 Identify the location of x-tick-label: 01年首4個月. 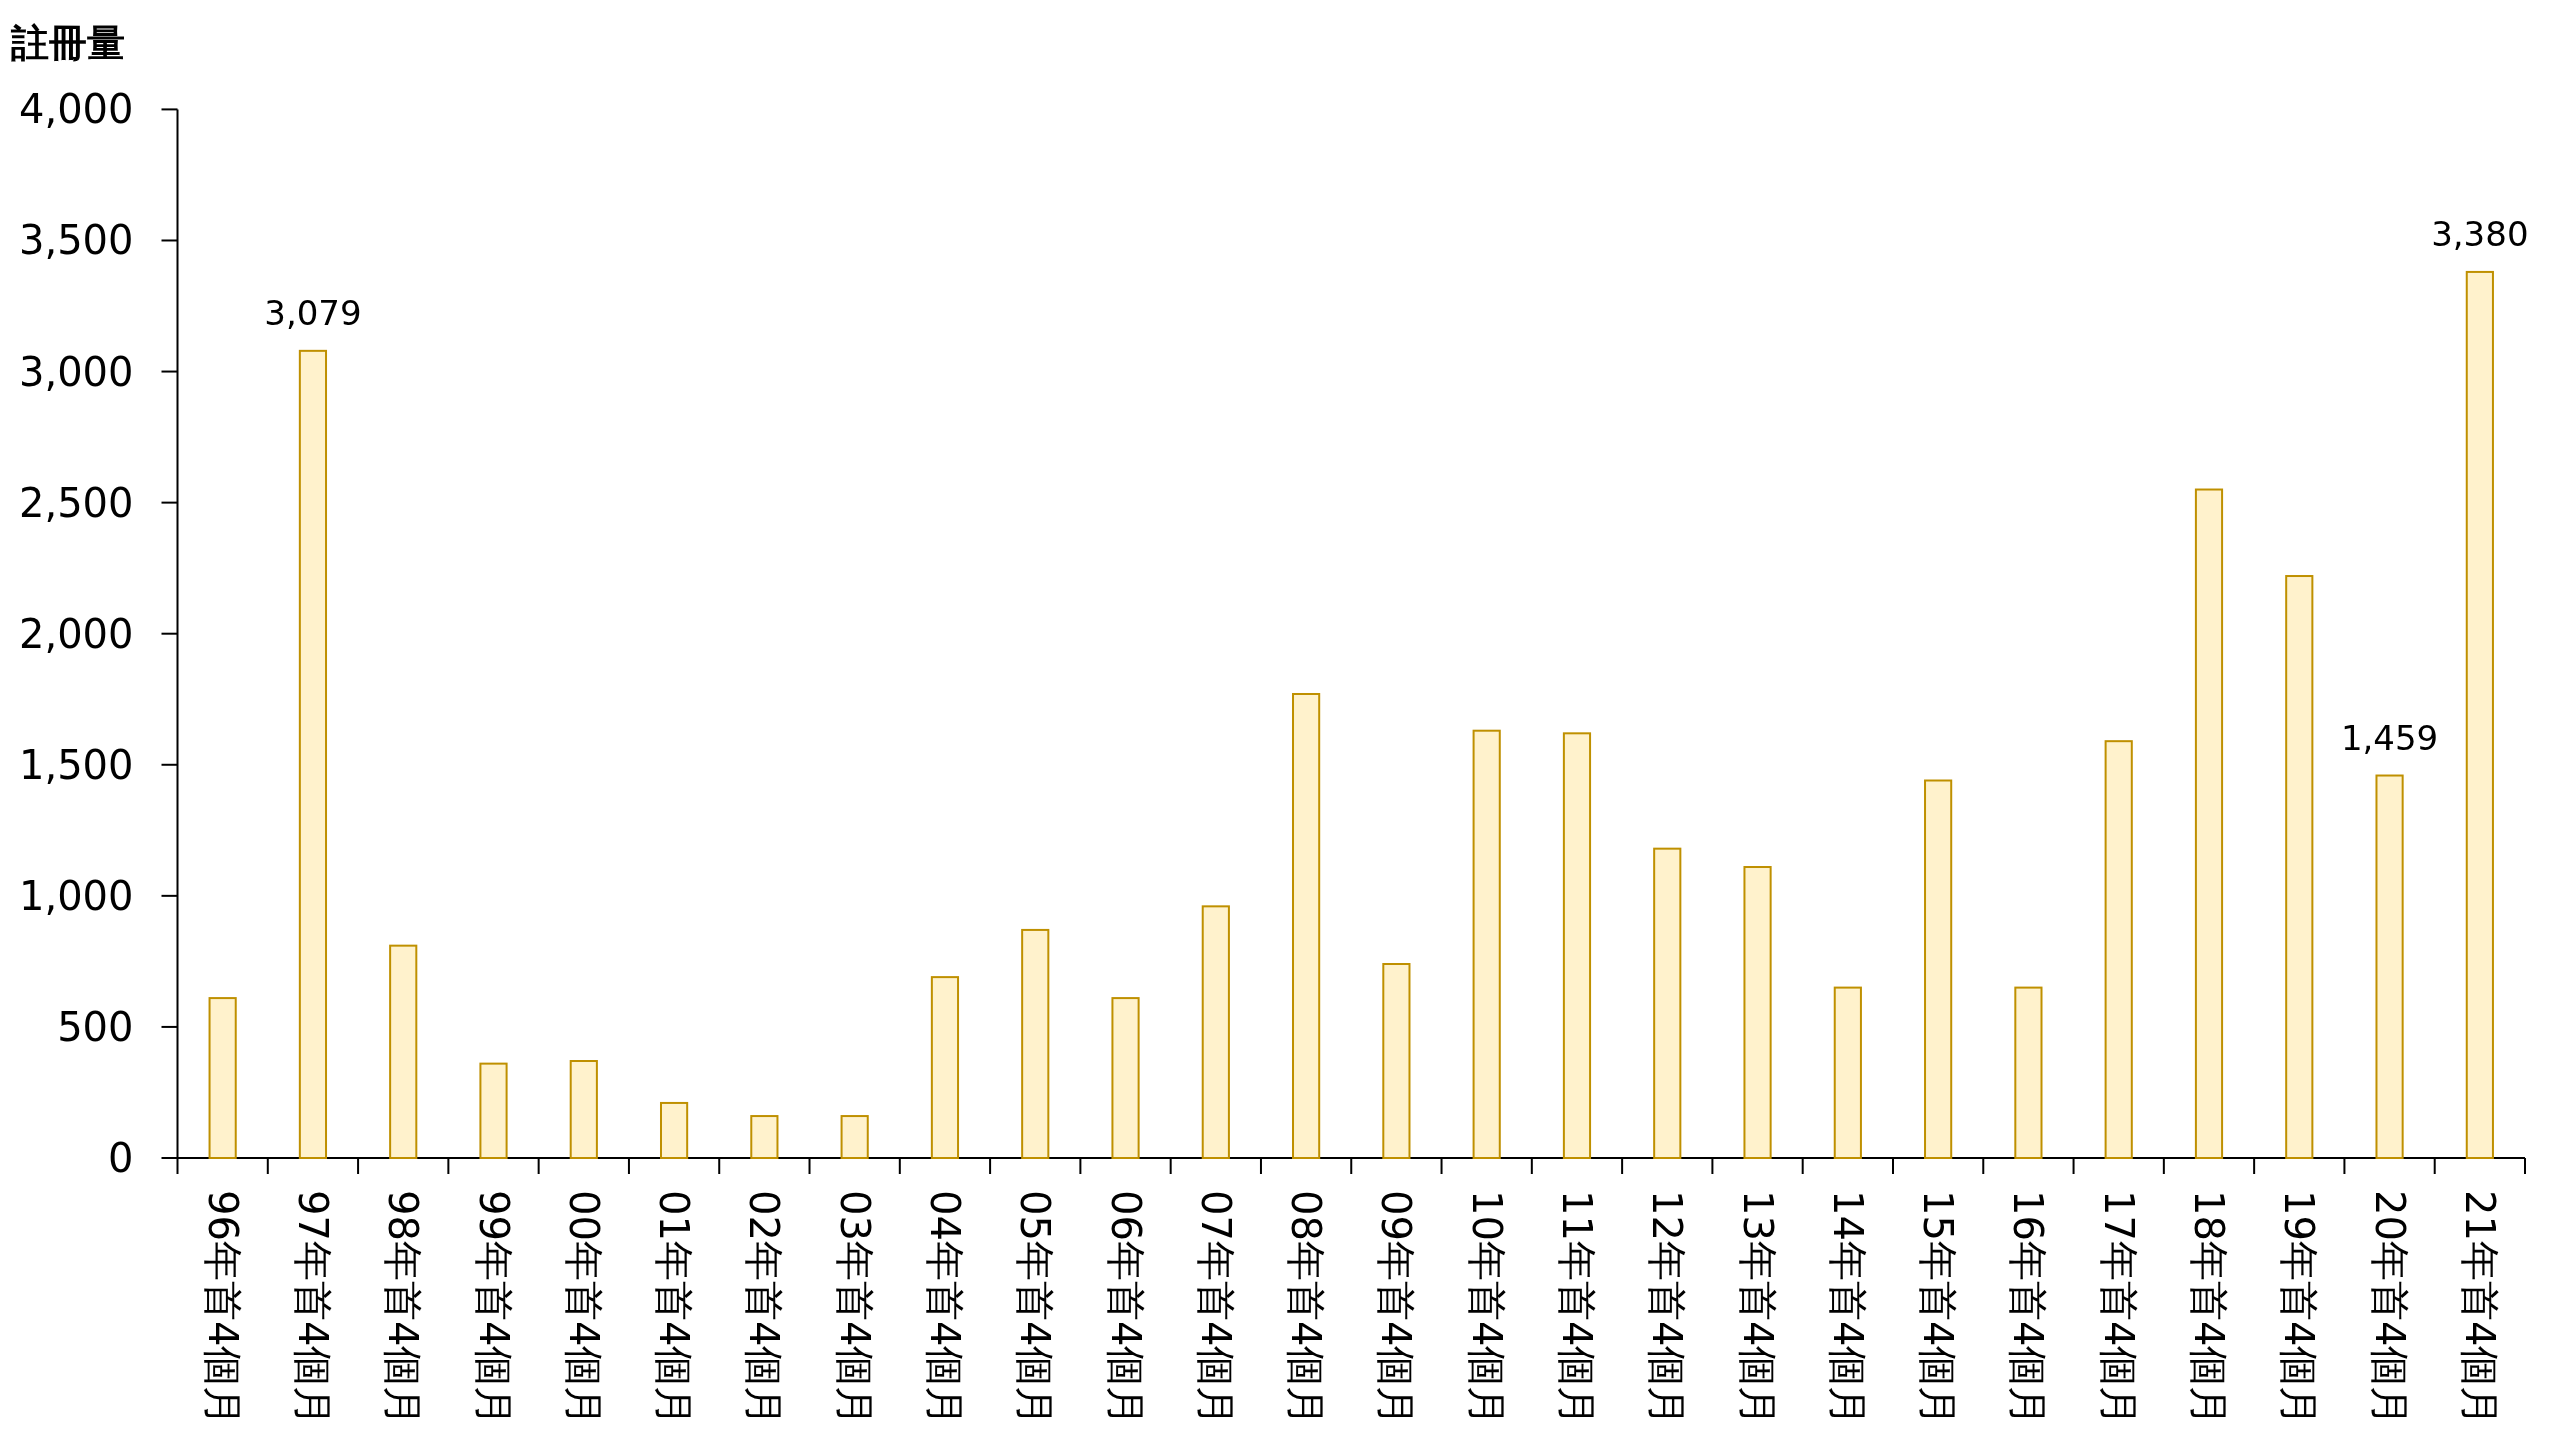
(674, 1308).